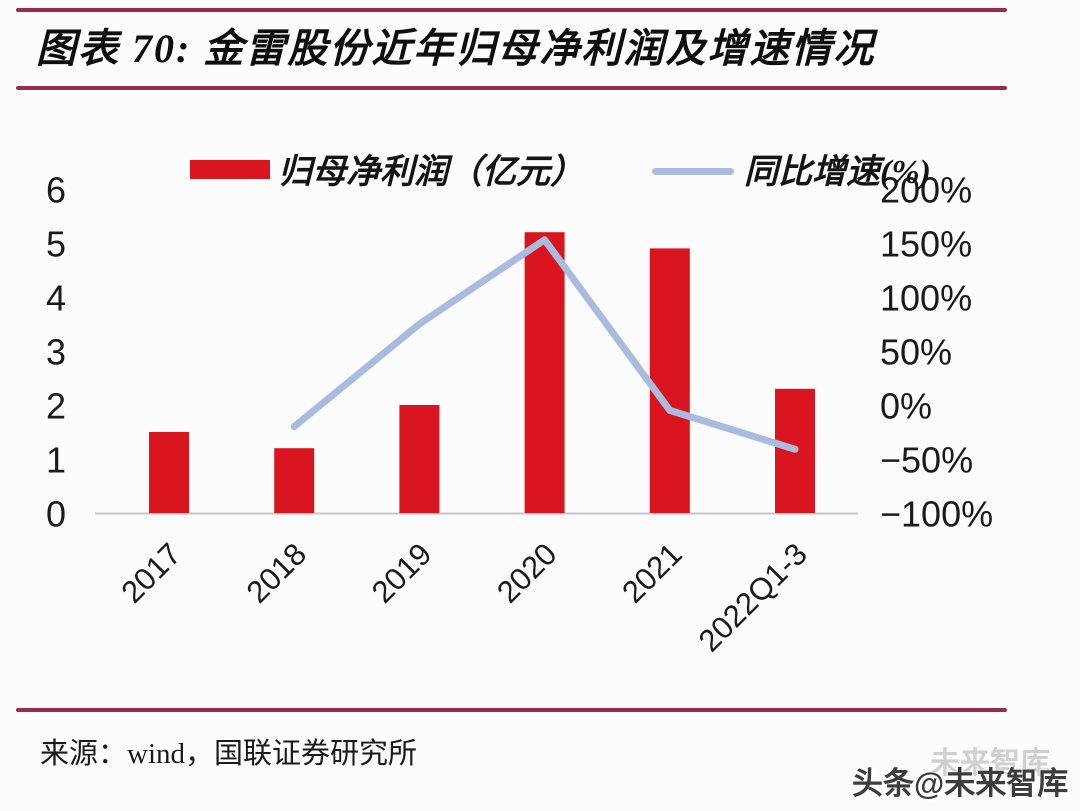 This screenshot has height=811, width=1080. I want to click on legend-bar-swatch, so click(230, 169).